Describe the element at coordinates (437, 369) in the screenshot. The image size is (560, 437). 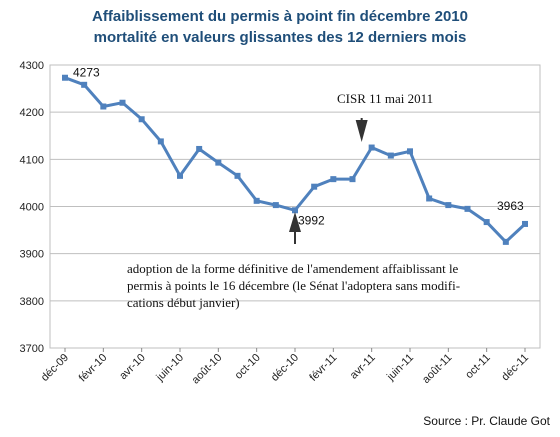
I see `x-tick-label: août-11` at that location.